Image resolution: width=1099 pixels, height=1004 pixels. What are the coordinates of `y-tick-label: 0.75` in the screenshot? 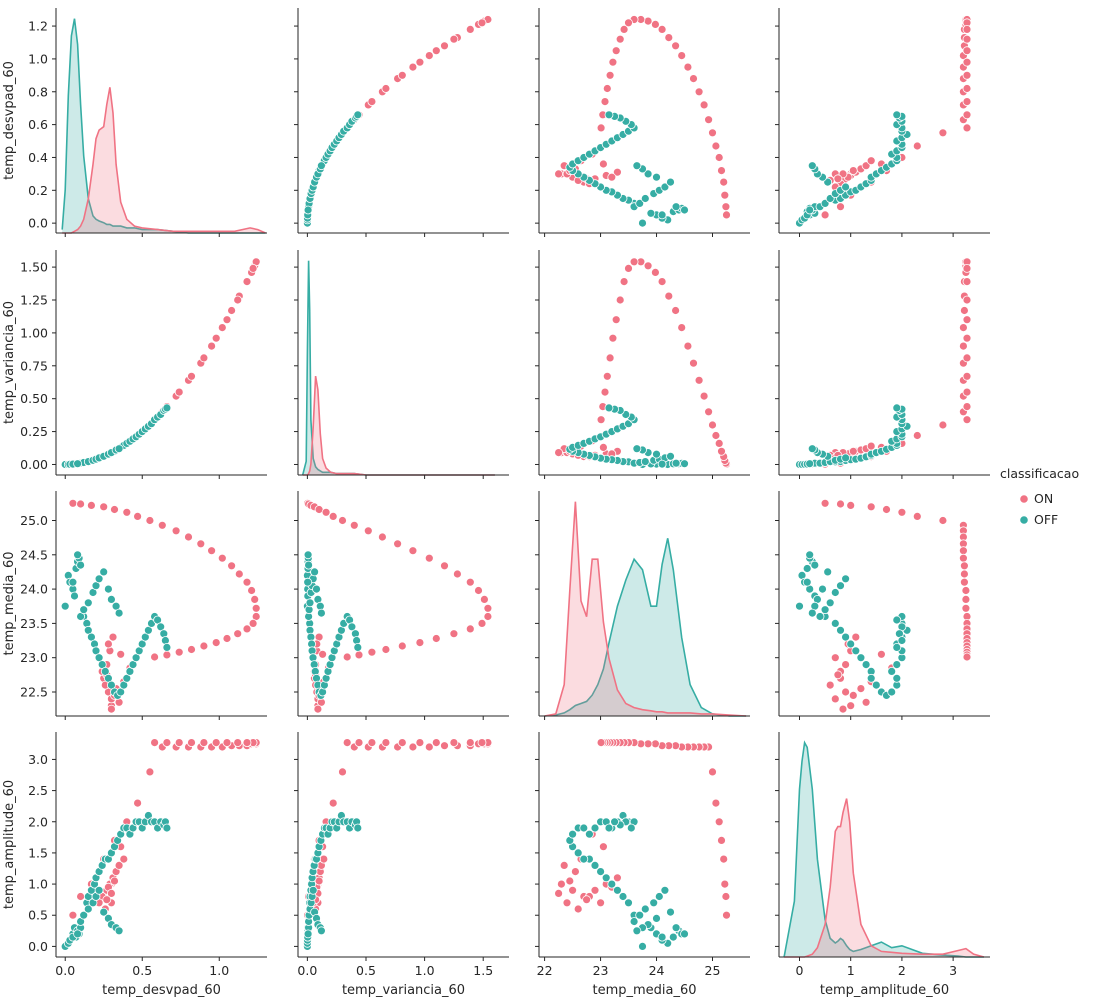 It's located at (34, 365).